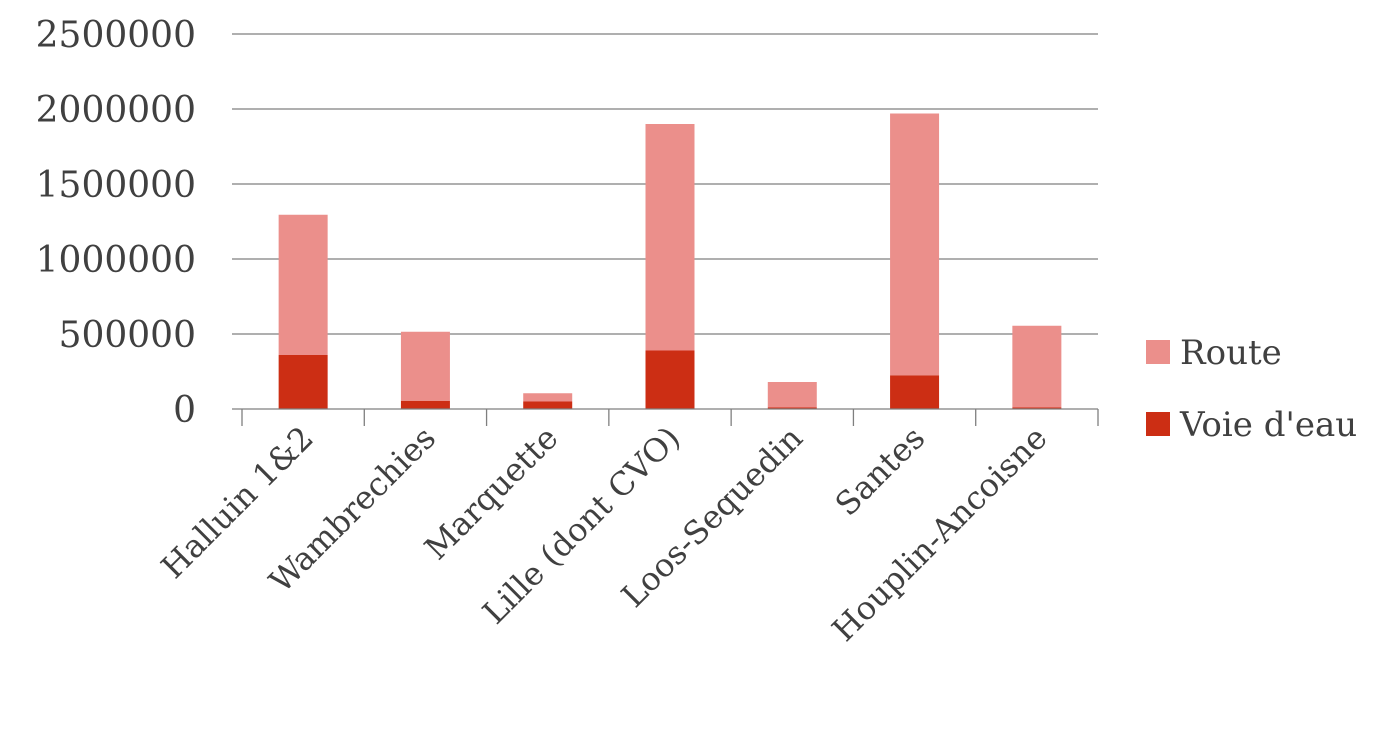 The image size is (1394, 744). What do you see at coordinates (116, 185) in the screenshot?
I see `y-tick-label: 1500000` at bounding box center [116, 185].